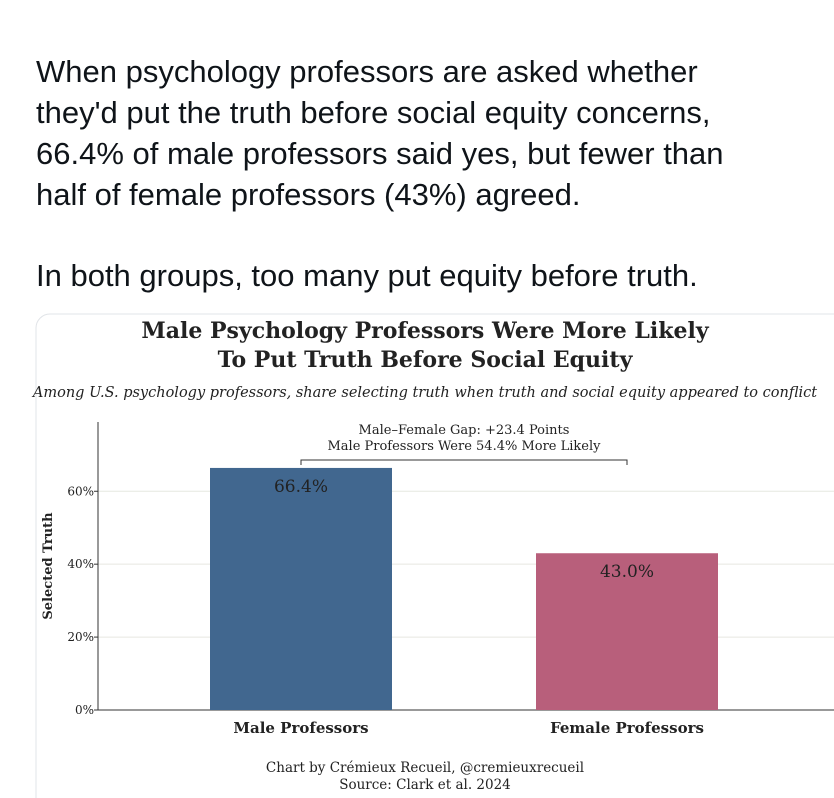 This screenshot has width=834, height=798. What do you see at coordinates (464, 462) in the screenshot?
I see `gap-bracket` at bounding box center [464, 462].